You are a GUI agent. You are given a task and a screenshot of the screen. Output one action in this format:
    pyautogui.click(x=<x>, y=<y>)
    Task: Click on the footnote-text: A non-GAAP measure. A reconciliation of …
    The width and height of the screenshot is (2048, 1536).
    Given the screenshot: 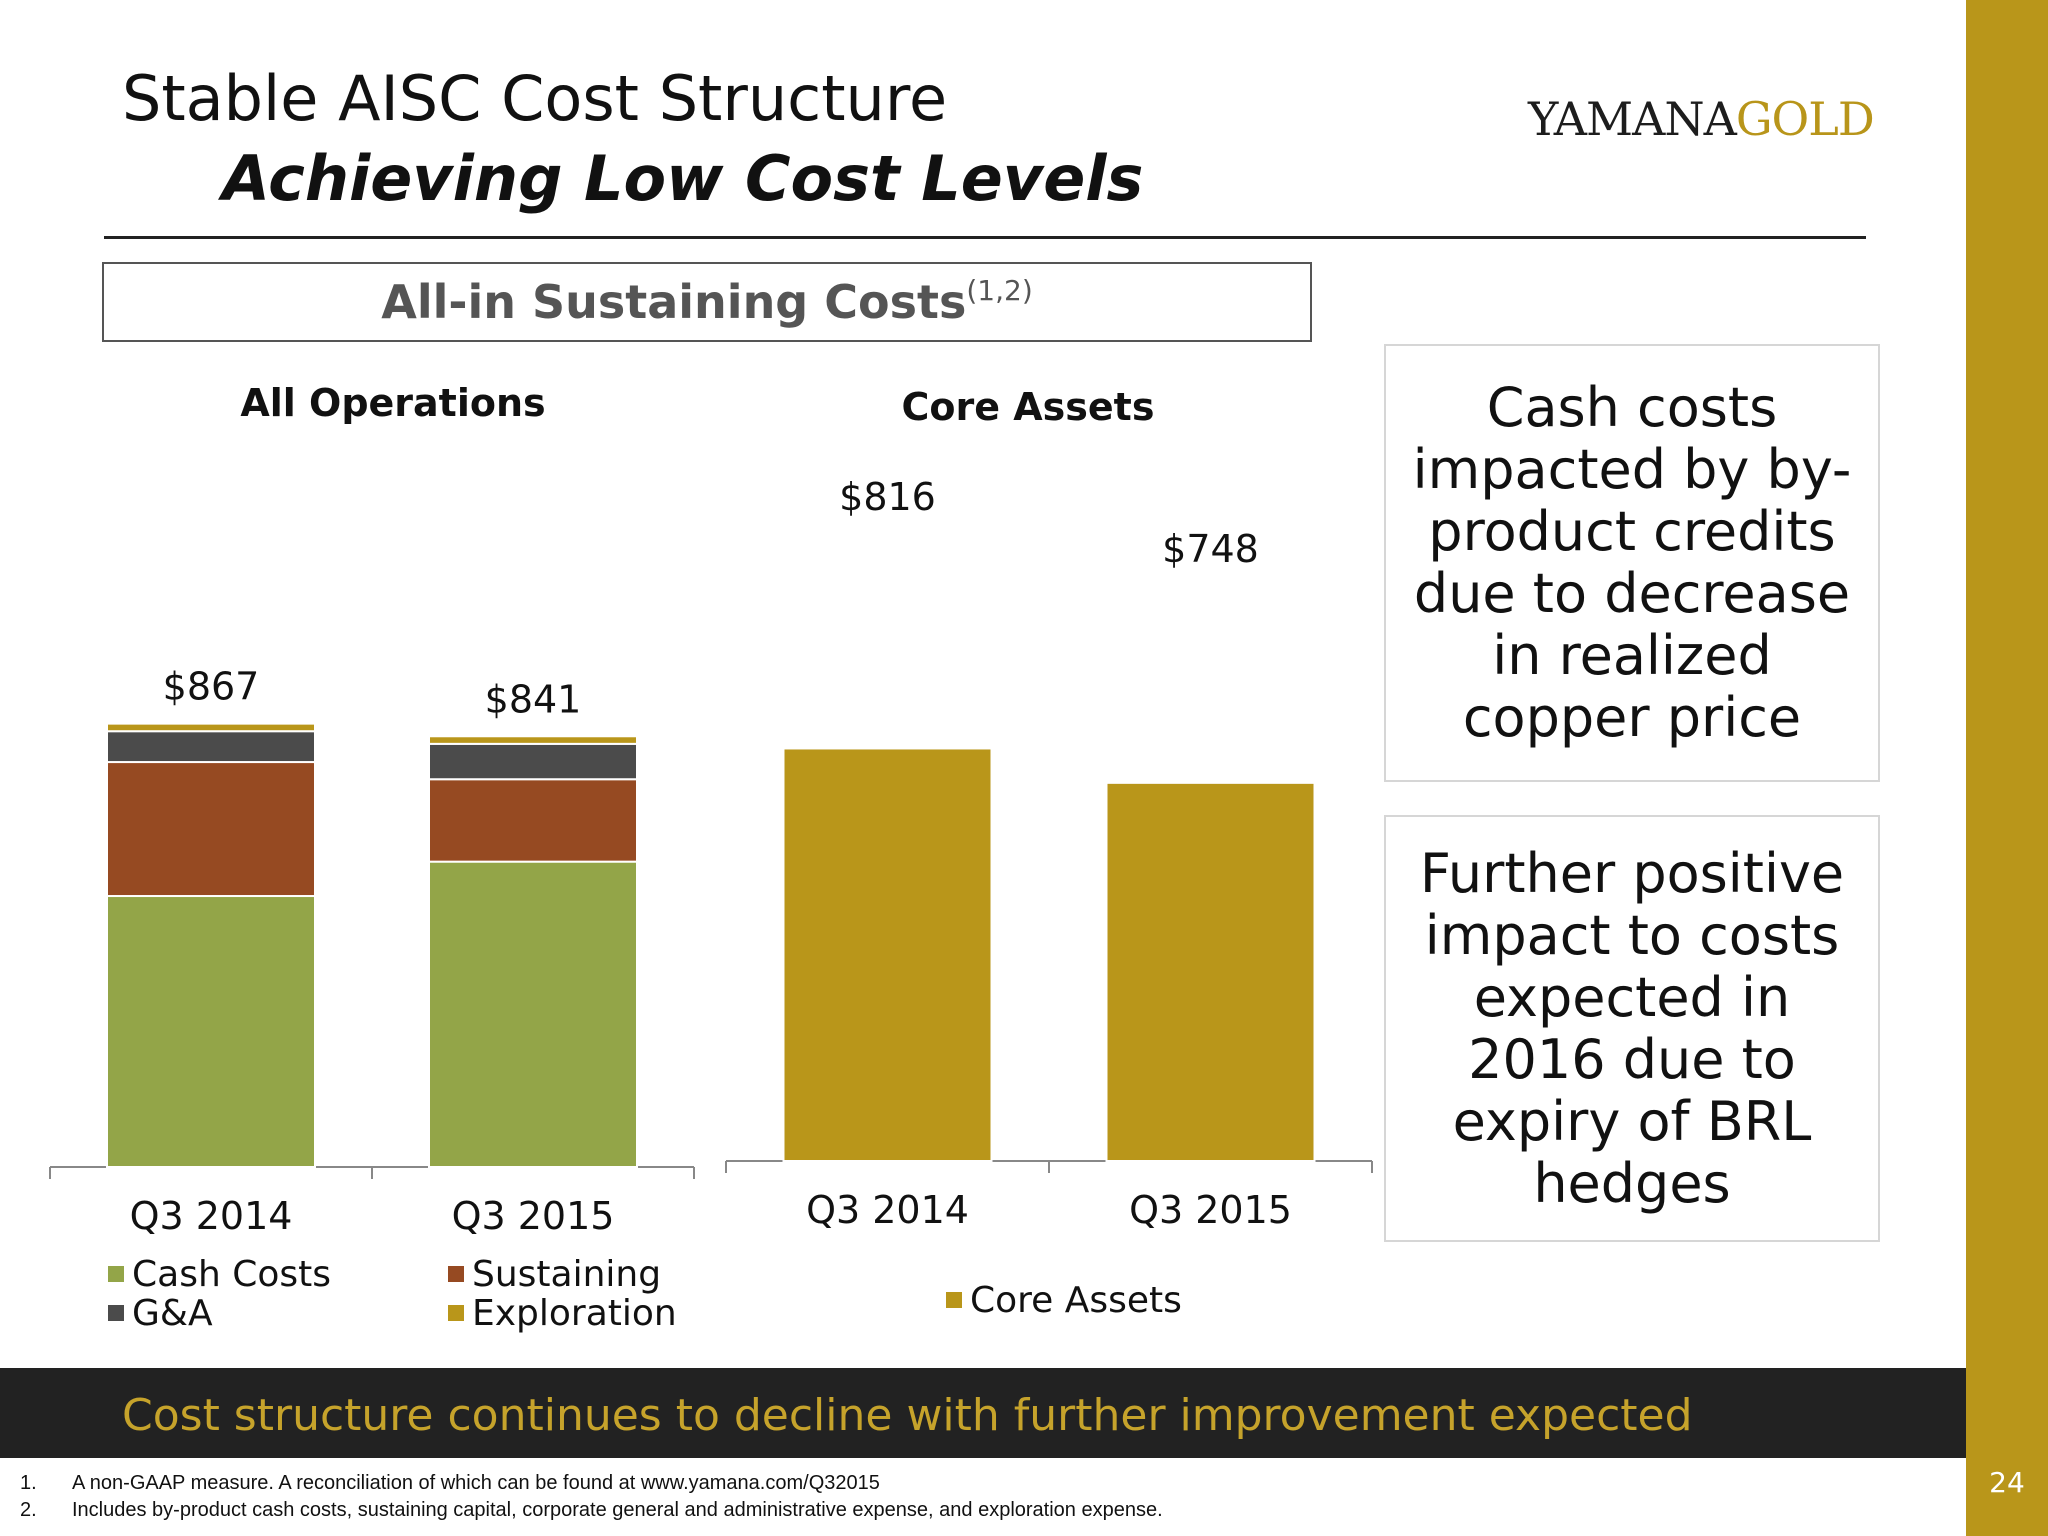 What is the action you would take?
    pyautogui.click(x=476, y=1483)
    